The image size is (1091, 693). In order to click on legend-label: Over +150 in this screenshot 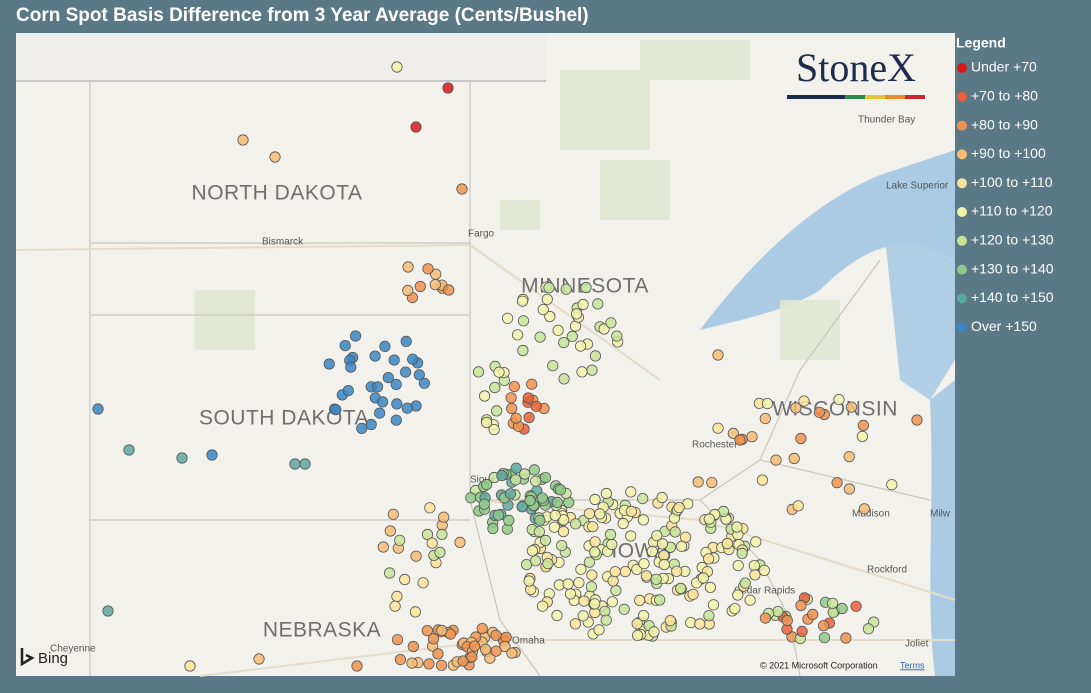, I will do `click(1004, 326)`.